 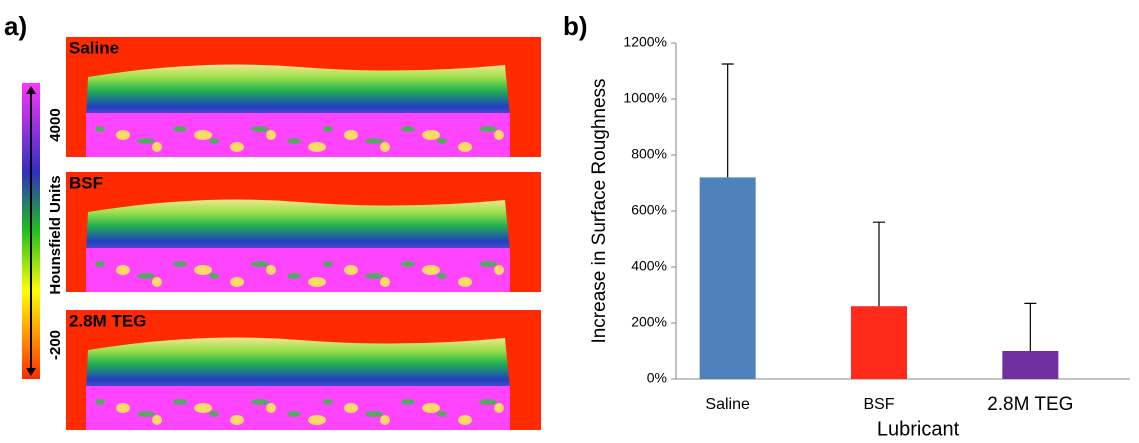 What do you see at coordinates (94, 47) in the screenshot?
I see `image-label: Saline` at bounding box center [94, 47].